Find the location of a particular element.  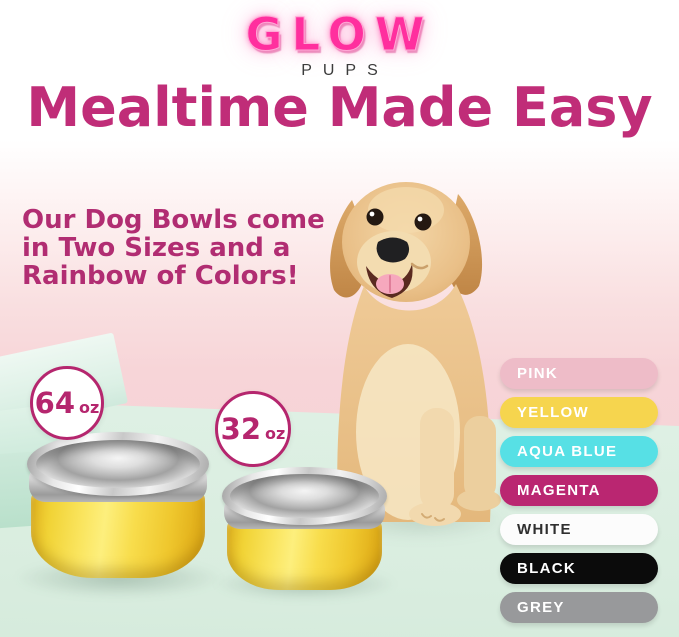

brand-logo: GLOW PUPS is located at coordinates (339, 44).